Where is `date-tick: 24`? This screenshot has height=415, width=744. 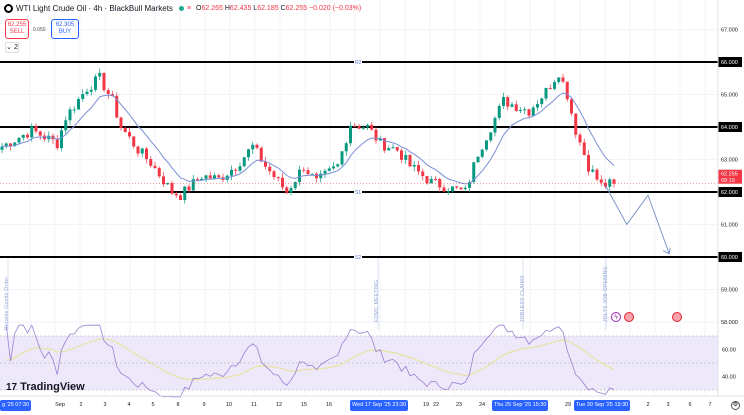
date-tick: 24 is located at coordinates (482, 405).